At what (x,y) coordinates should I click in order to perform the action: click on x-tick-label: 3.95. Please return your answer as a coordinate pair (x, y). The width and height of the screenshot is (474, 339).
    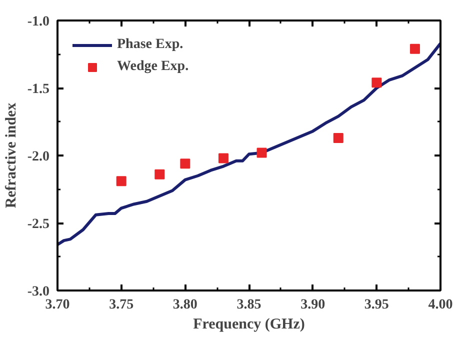
    Looking at the image, I should click on (376, 305).